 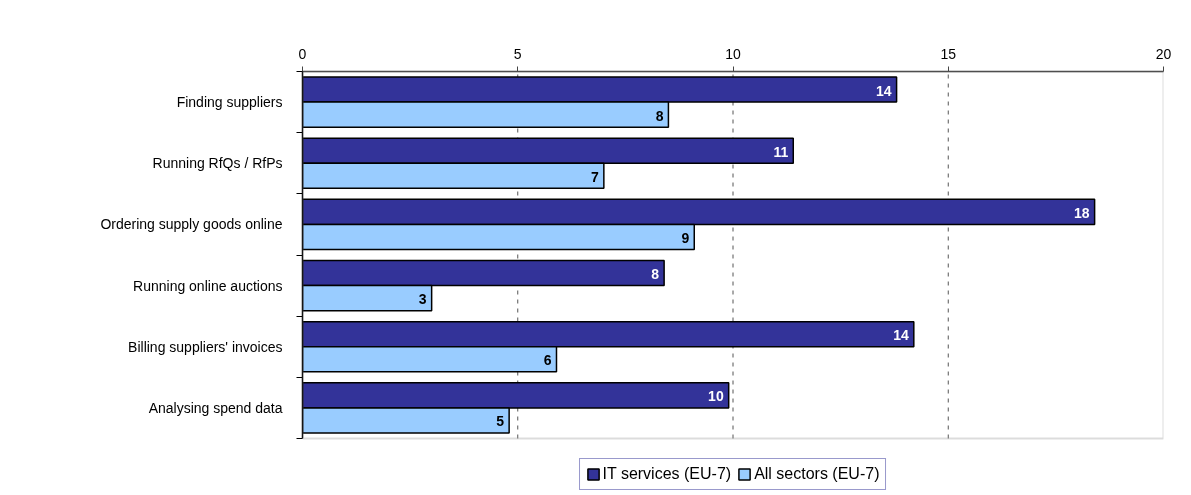 I want to click on data-label: 3, so click(x=422, y=299).